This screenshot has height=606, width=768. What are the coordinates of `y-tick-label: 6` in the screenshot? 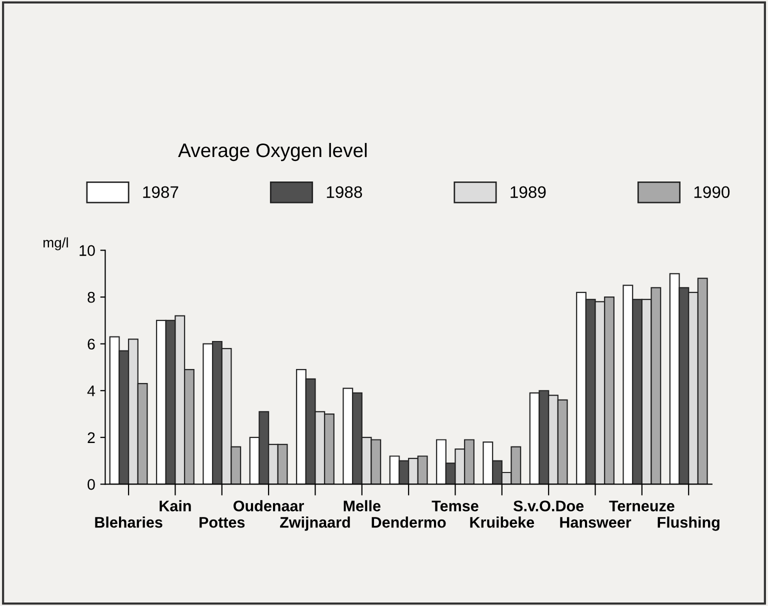 It's located at (91, 344).